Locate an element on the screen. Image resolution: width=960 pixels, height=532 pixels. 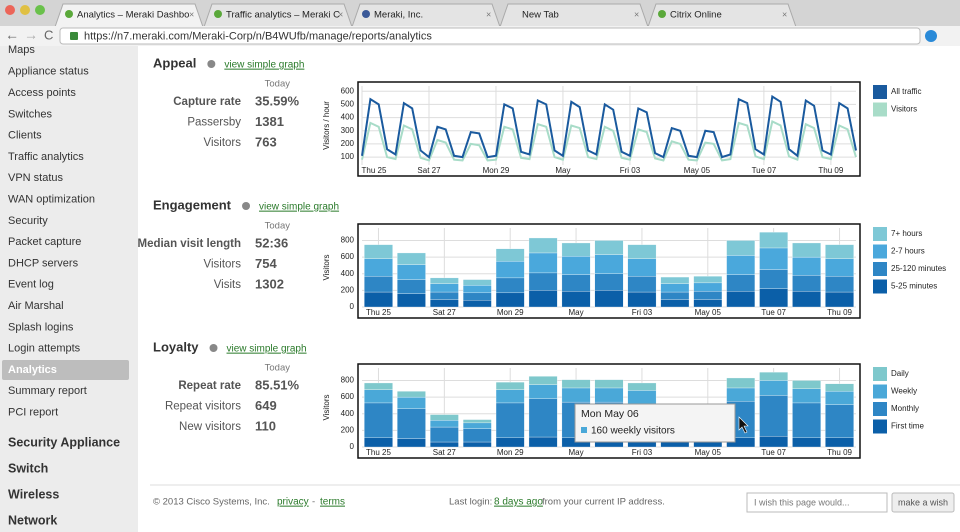
sidebar-item: Traffic analytics is located at coordinates (46, 157).